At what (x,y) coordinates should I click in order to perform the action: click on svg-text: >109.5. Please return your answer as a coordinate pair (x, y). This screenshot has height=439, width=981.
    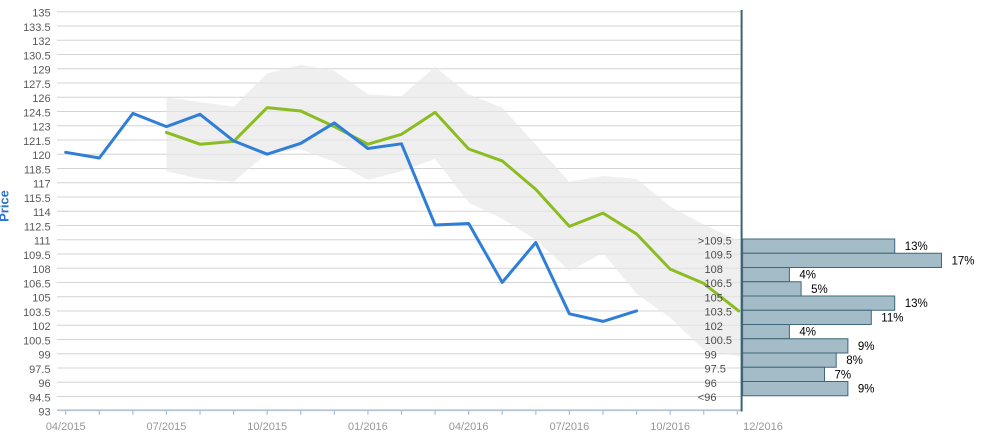
    Looking at the image, I should click on (715, 241).